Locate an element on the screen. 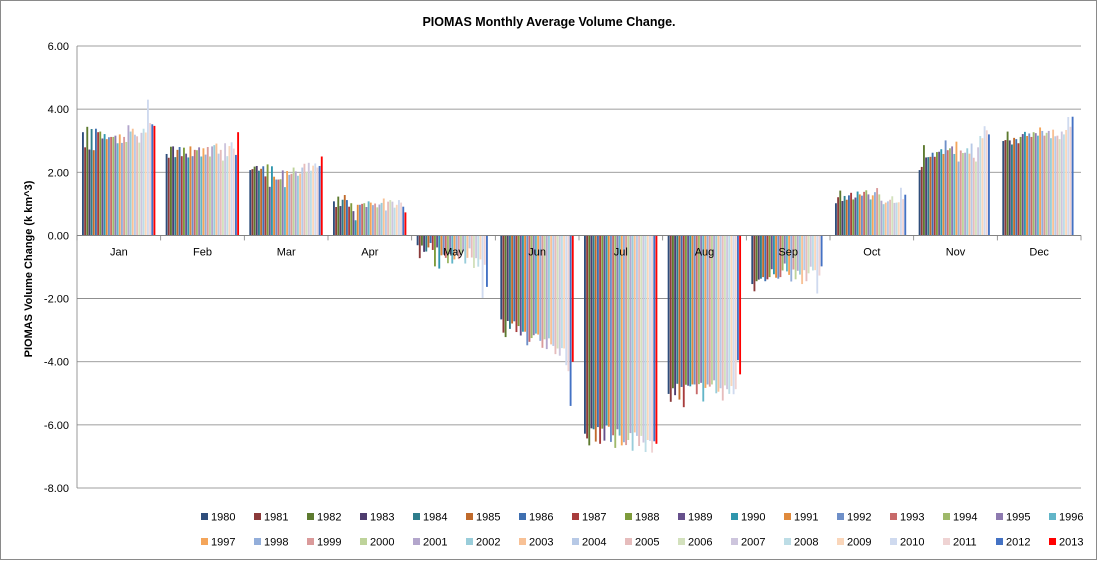 The height and width of the screenshot is (564, 1097). bar-1993-oct is located at coordinates (864, 213).